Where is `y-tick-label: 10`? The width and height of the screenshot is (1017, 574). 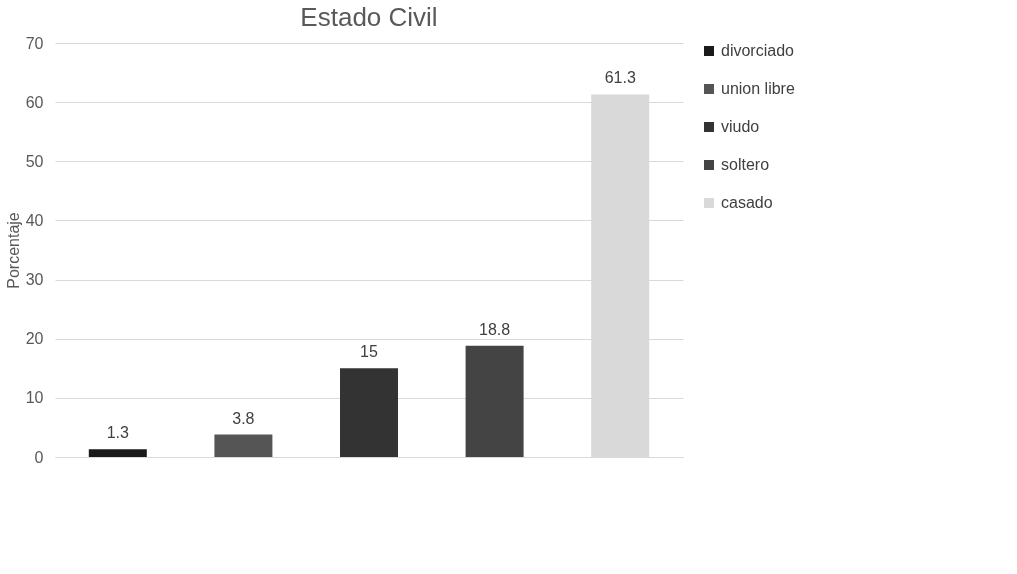
y-tick-label: 10 is located at coordinates (34, 398).